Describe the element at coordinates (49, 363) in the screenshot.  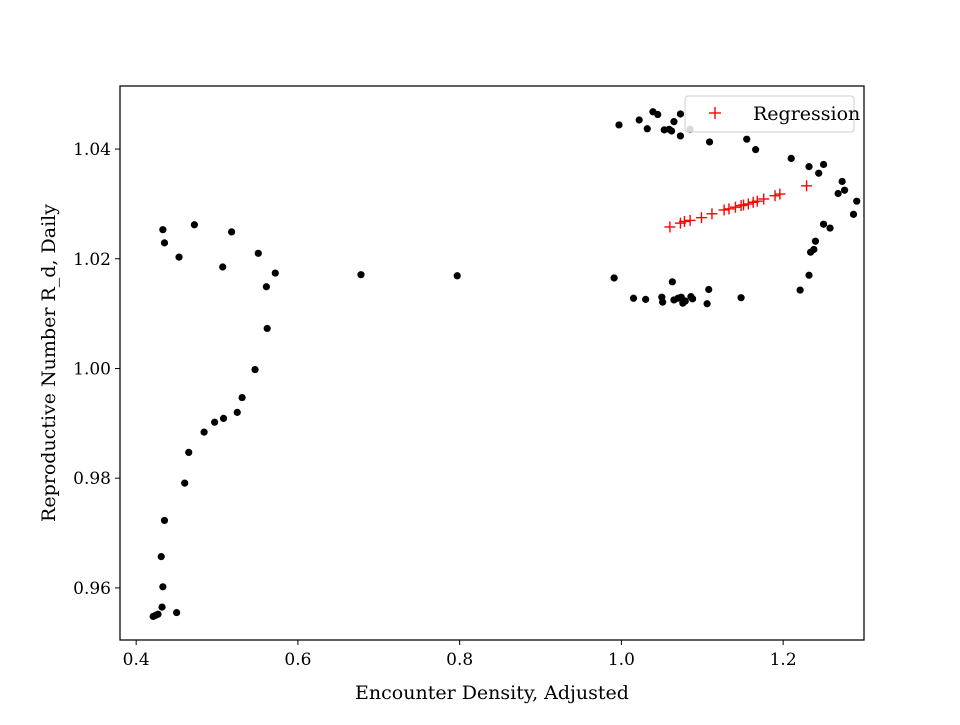
I see `y-axis-label: Reproductive Number R_d, Daily` at that location.